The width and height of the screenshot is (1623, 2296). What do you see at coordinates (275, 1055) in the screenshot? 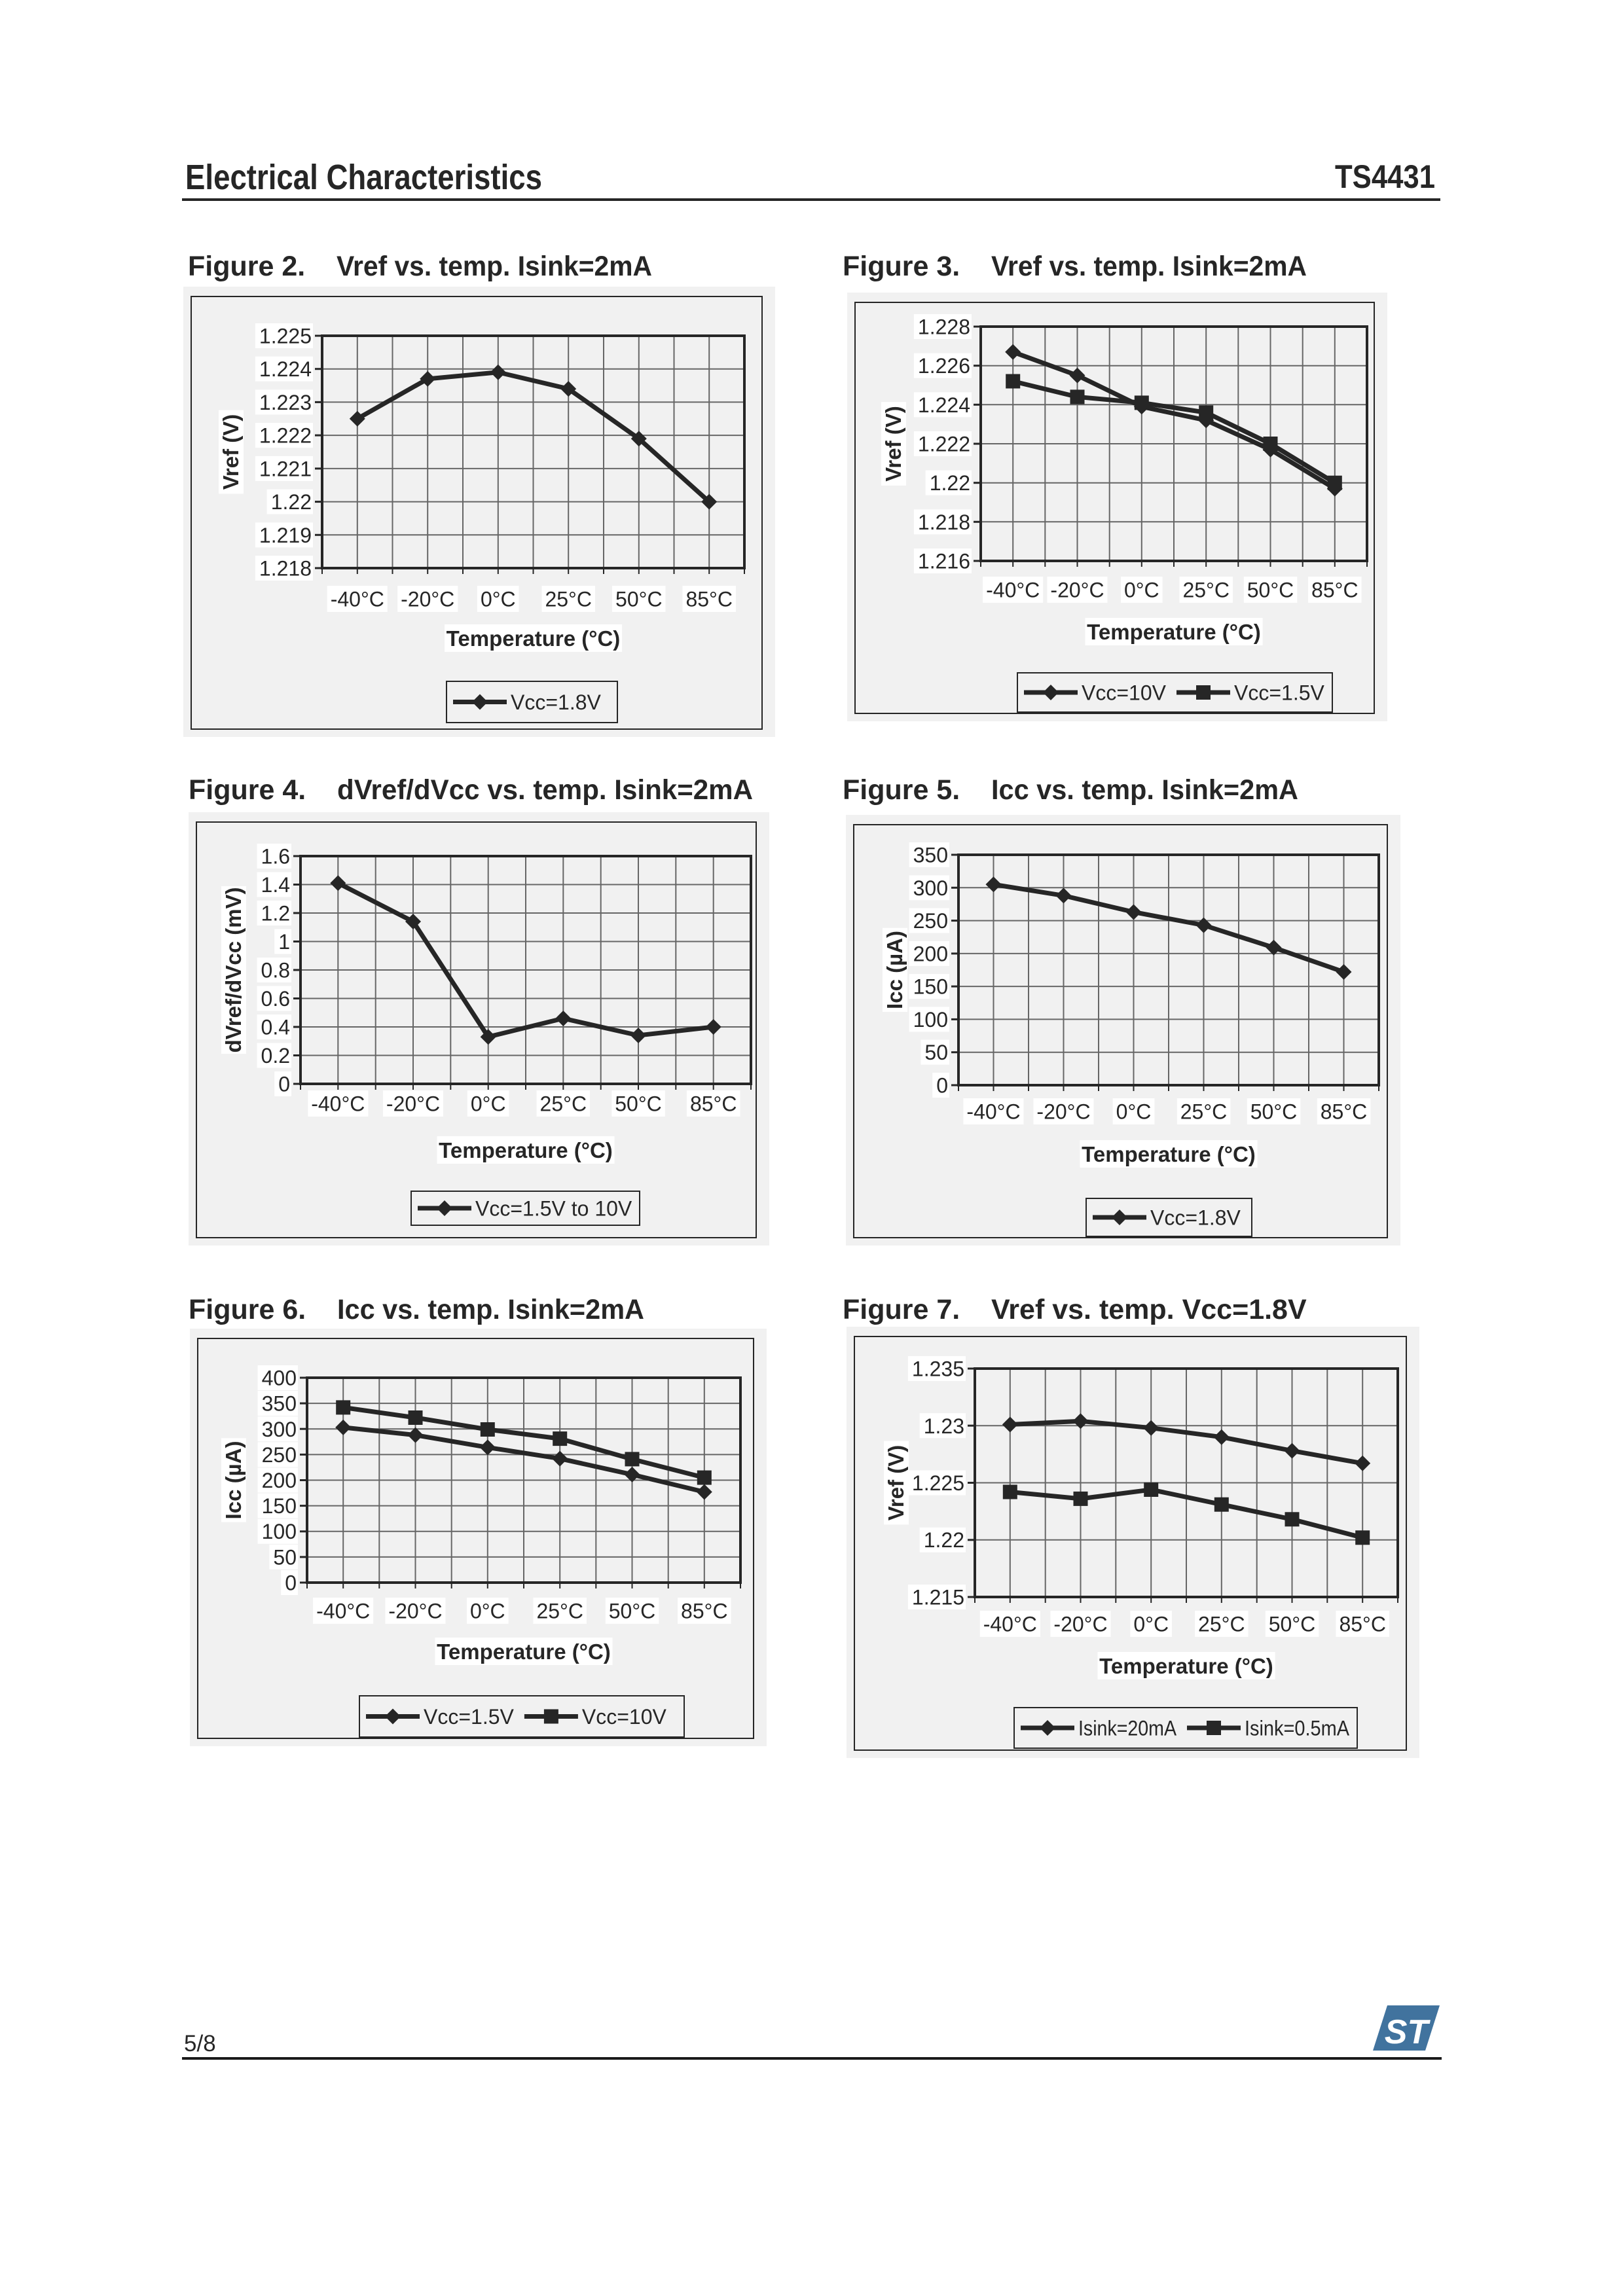
I see `svg-text: 0.2` at bounding box center [275, 1055].